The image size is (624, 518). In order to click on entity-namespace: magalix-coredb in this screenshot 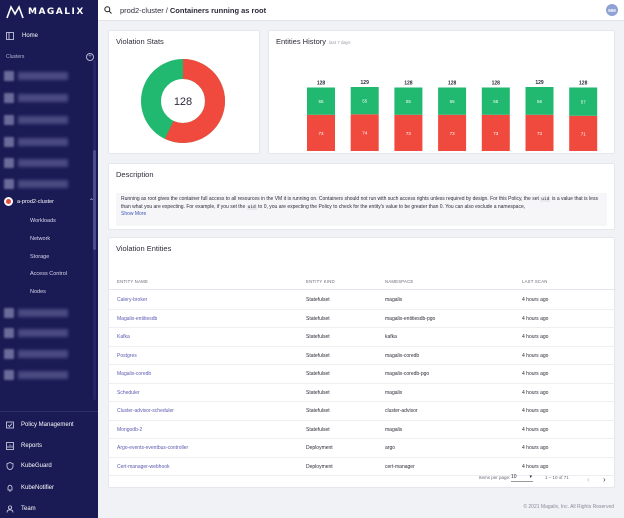, I will do `click(402, 355)`.